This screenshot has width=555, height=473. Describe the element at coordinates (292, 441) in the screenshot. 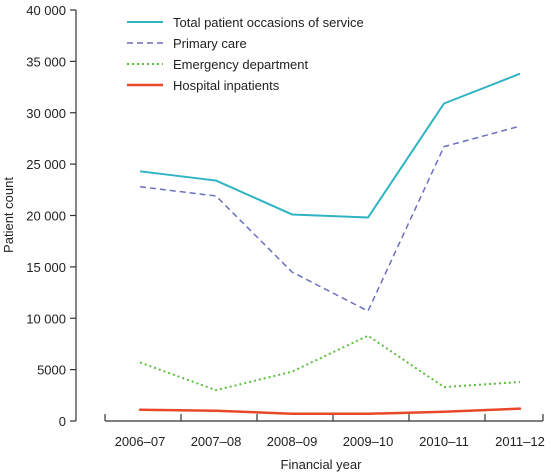

I see `x-tick-label: 2008–09` at that location.